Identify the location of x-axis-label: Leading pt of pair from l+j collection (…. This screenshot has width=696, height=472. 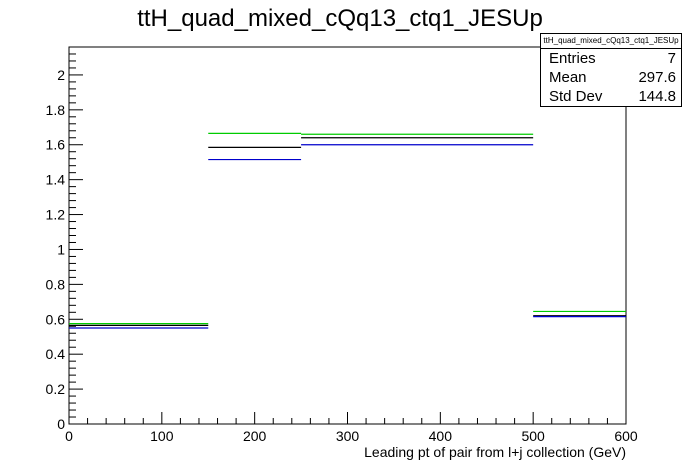
(495, 452).